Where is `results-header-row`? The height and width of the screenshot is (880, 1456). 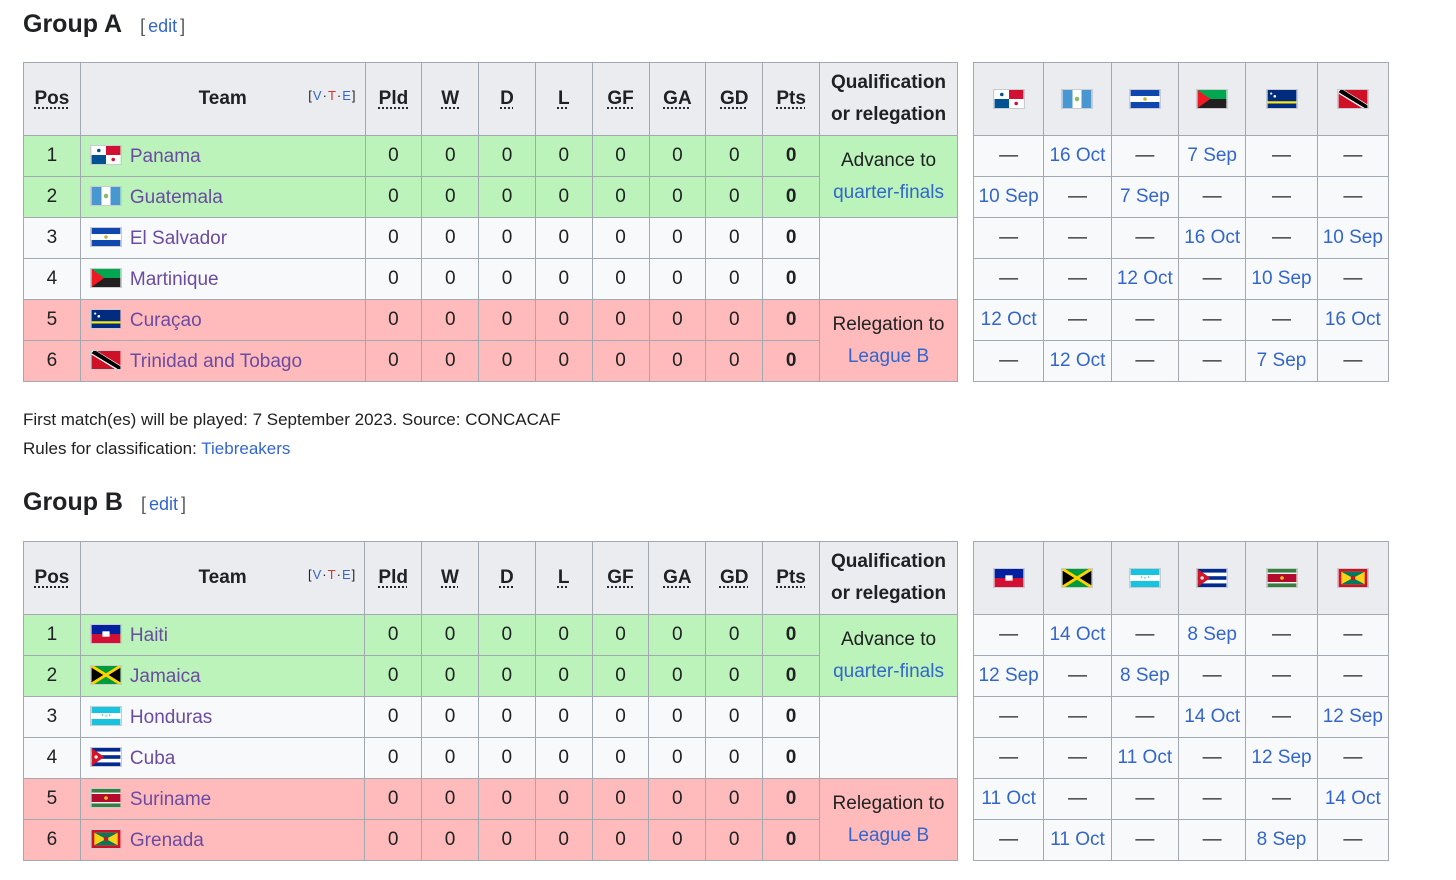 results-header-row is located at coordinates (1181, 99).